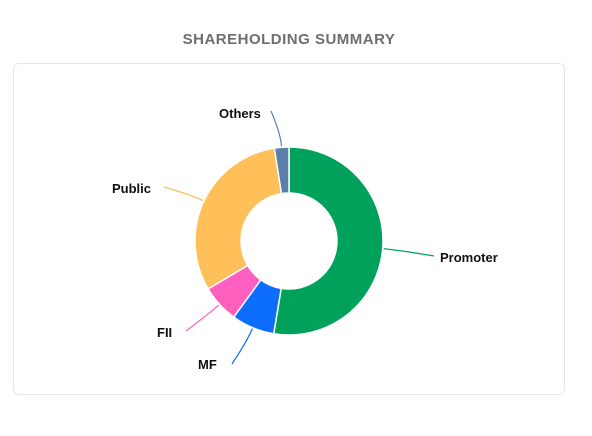 This screenshot has height=436, width=592. I want to click on chart-title: SHAREHOLDING SUMMARY, so click(289, 39).